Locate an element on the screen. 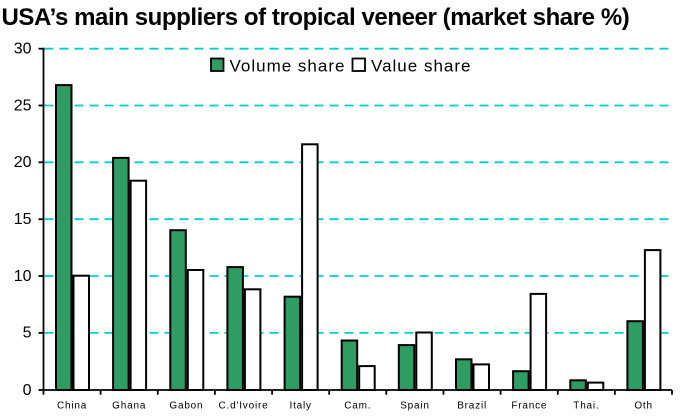 This screenshot has width=684, height=416. svg-text: France is located at coordinates (529, 406).